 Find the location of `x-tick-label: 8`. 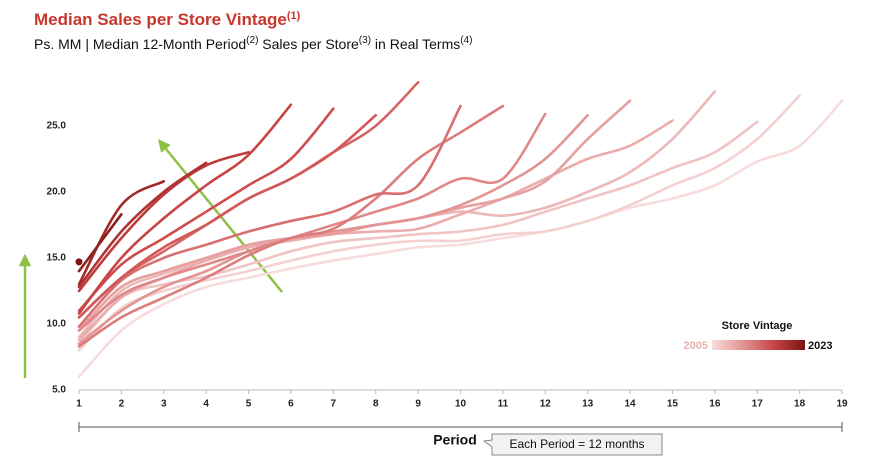

x-tick-label: 8 is located at coordinates (376, 404).